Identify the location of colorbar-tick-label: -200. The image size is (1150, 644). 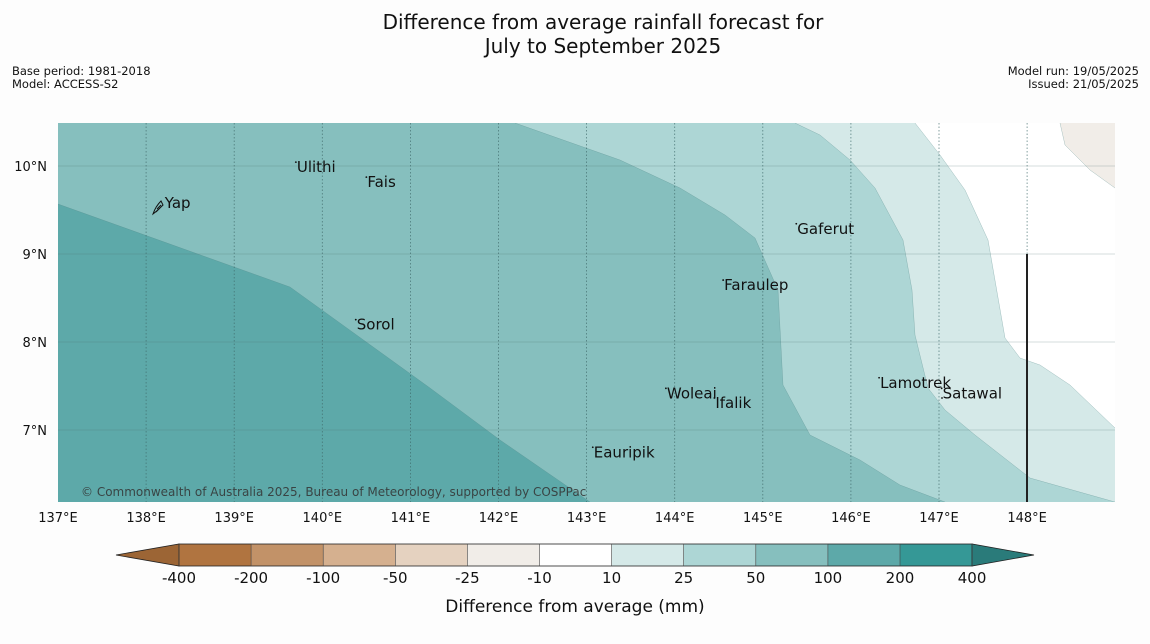
(251, 578).